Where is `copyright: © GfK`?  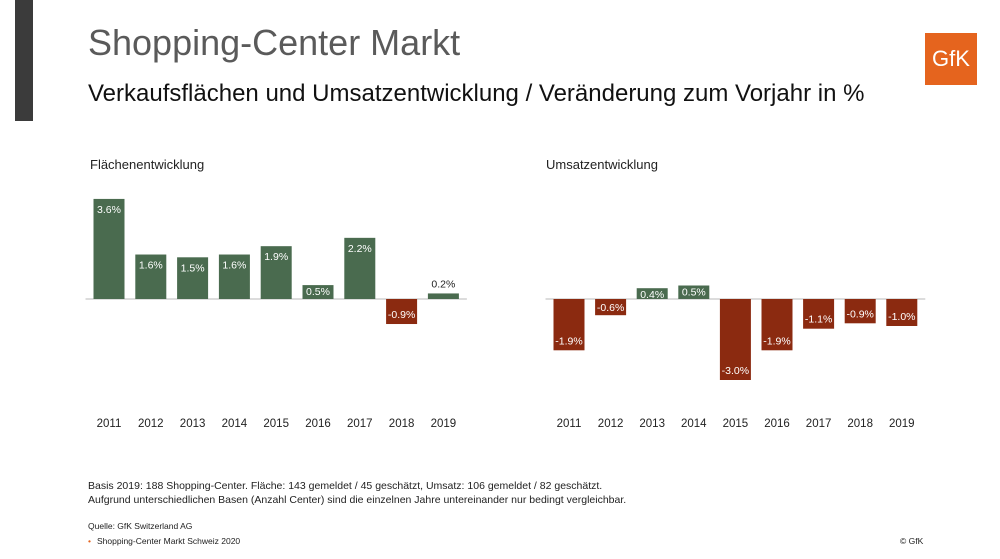
copyright: © GfK is located at coordinates (912, 541).